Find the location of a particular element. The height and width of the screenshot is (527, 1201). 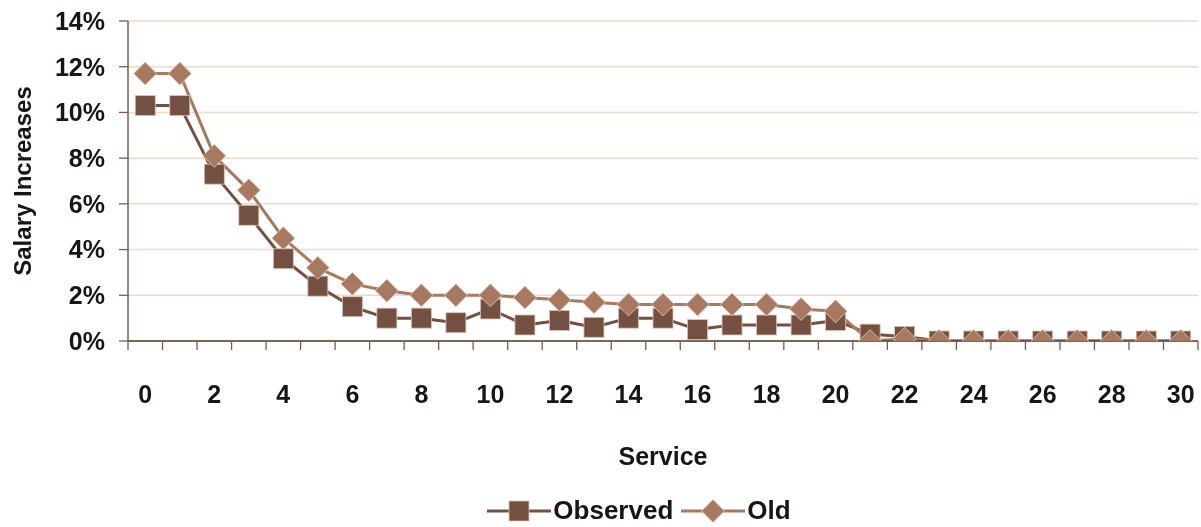

x-tick-label: 26 is located at coordinates (1042, 394).